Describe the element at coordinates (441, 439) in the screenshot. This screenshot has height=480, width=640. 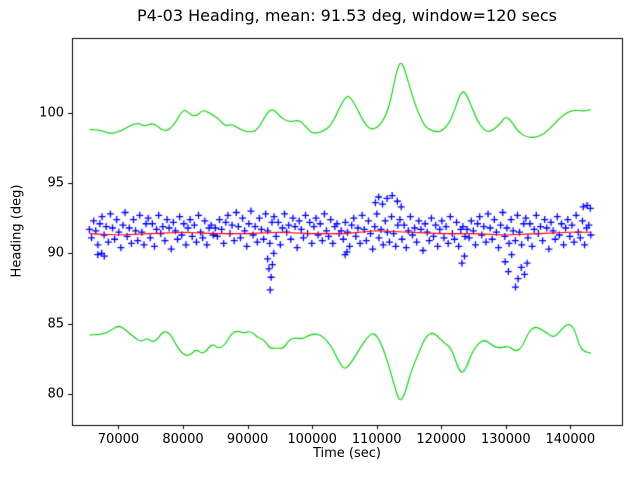
I see `x-tick-label: 120000` at that location.